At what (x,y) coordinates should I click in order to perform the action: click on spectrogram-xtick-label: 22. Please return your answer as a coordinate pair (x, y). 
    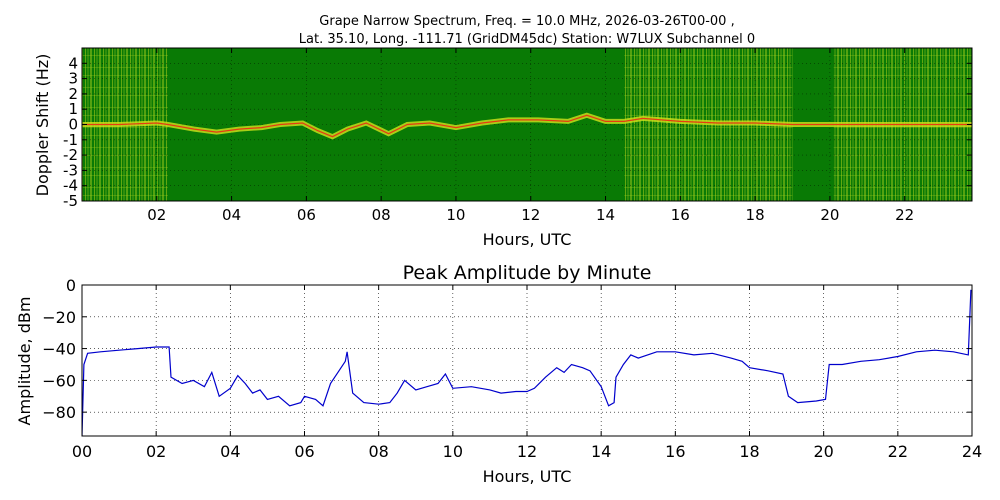
    Looking at the image, I should click on (904, 215).